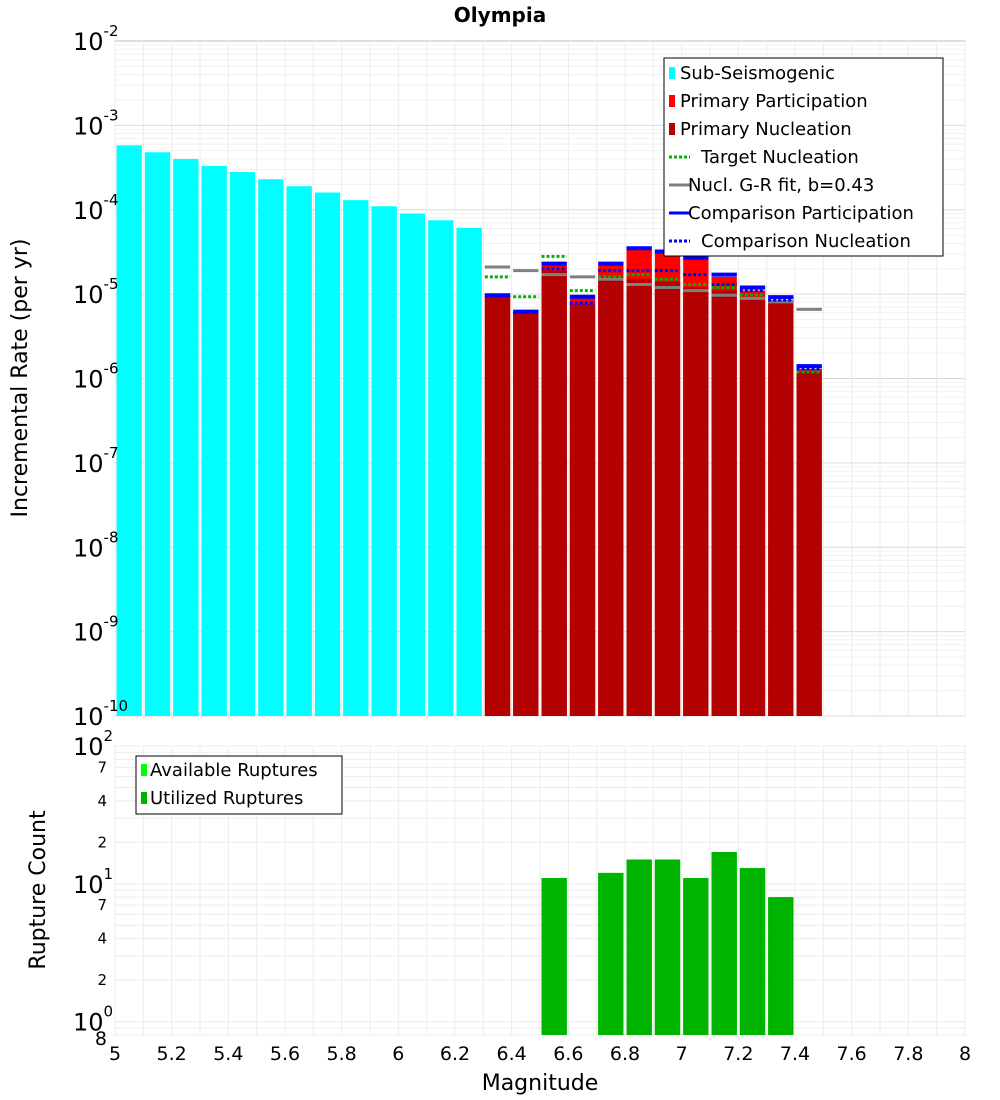  I want to click on bottom-legend-box, so click(239, 785).